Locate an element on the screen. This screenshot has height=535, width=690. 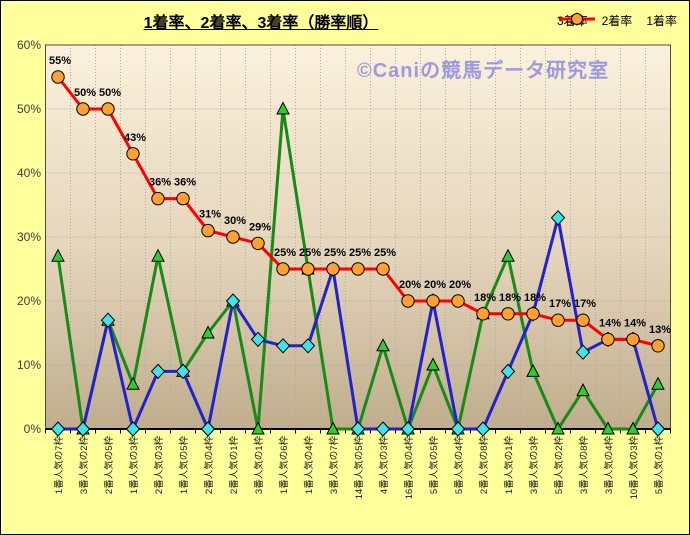
data-label: 13% is located at coordinates (660, 330).